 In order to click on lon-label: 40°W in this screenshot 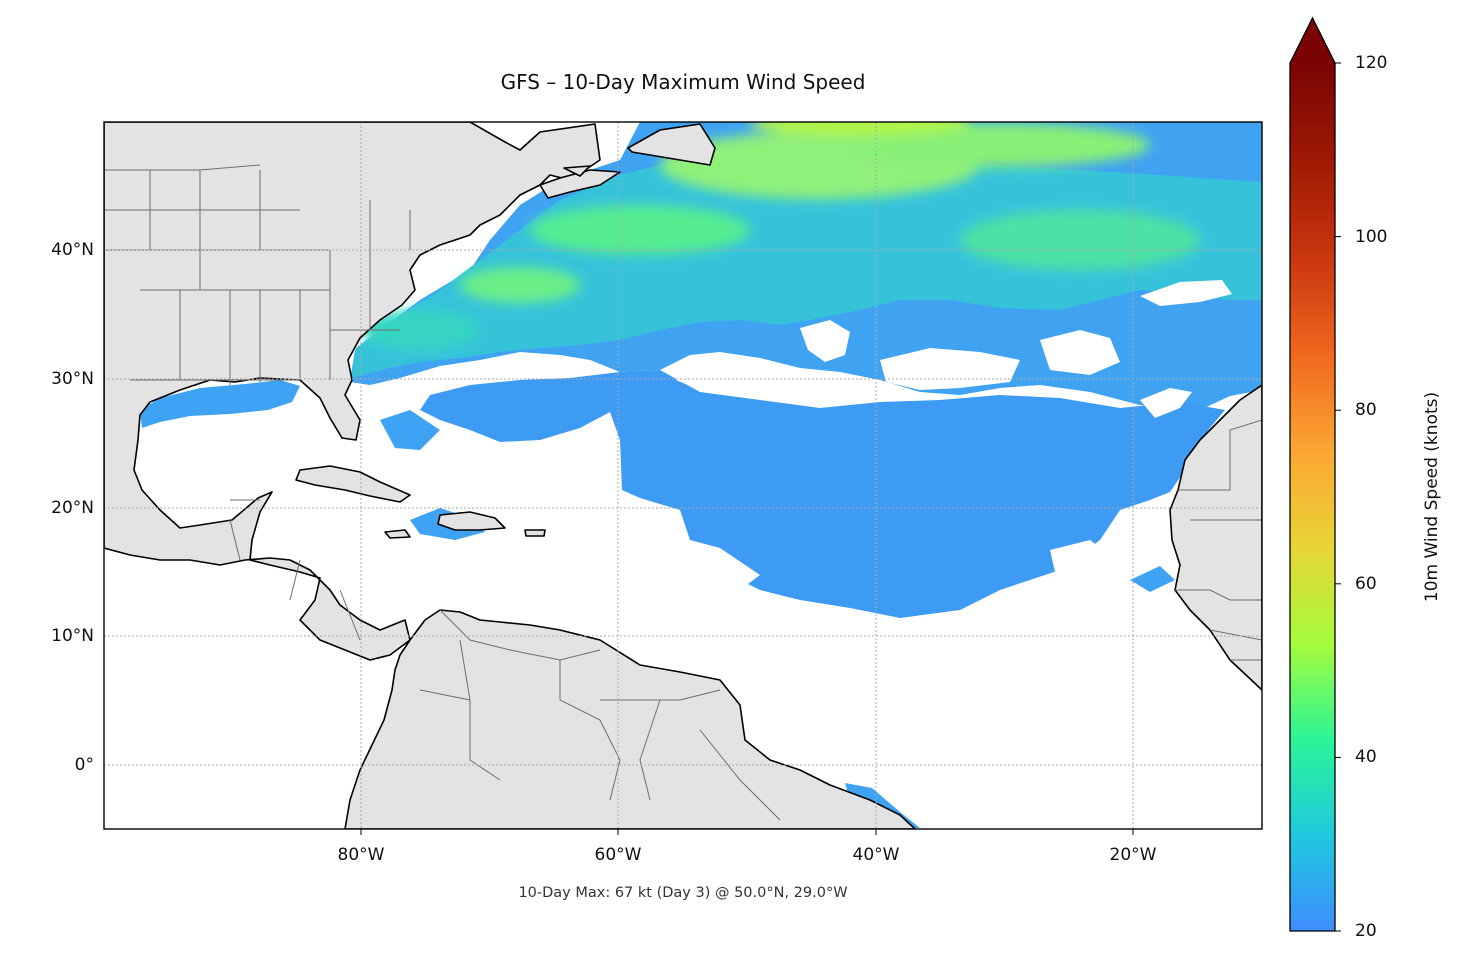, I will do `click(876, 855)`.